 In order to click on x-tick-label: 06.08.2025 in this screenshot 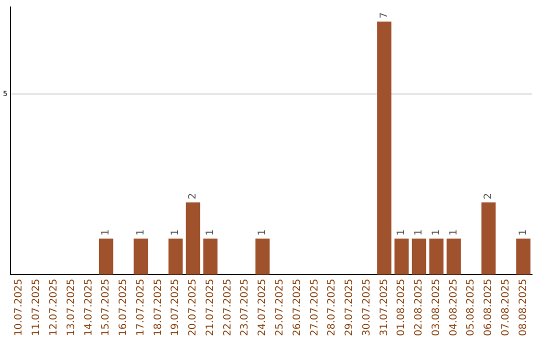, I will do `click(488, 307)`.